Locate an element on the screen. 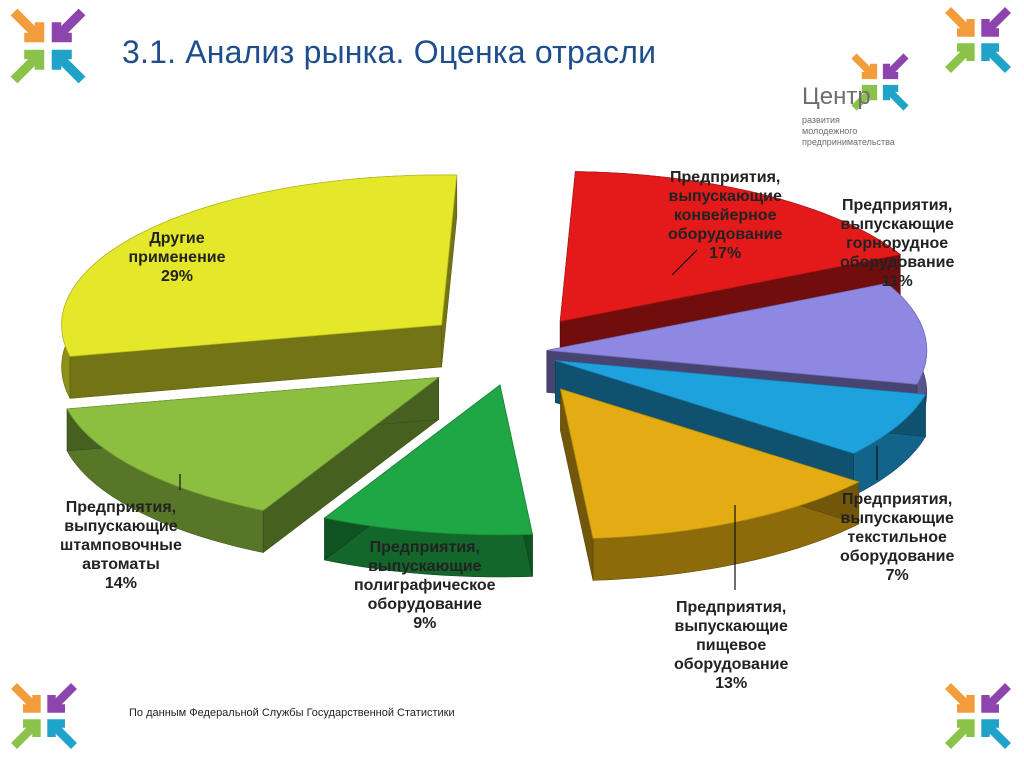  slice-label-line: полиграфическое is located at coordinates (425, 585).